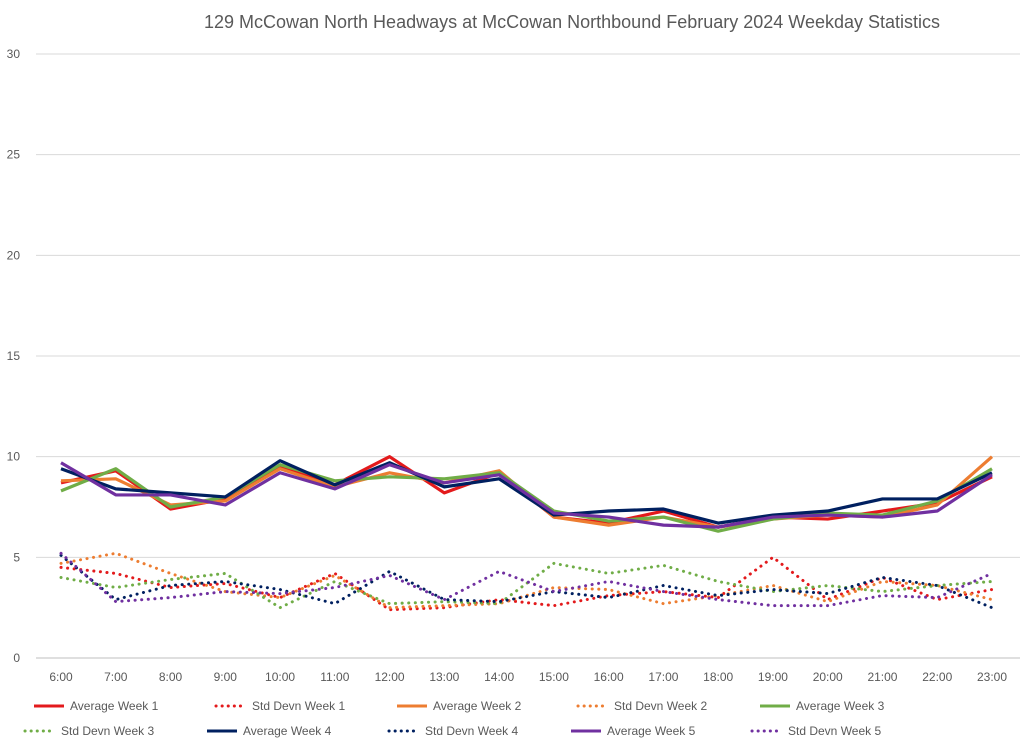  I want to click on y-tick-label: 10, so click(14, 457).